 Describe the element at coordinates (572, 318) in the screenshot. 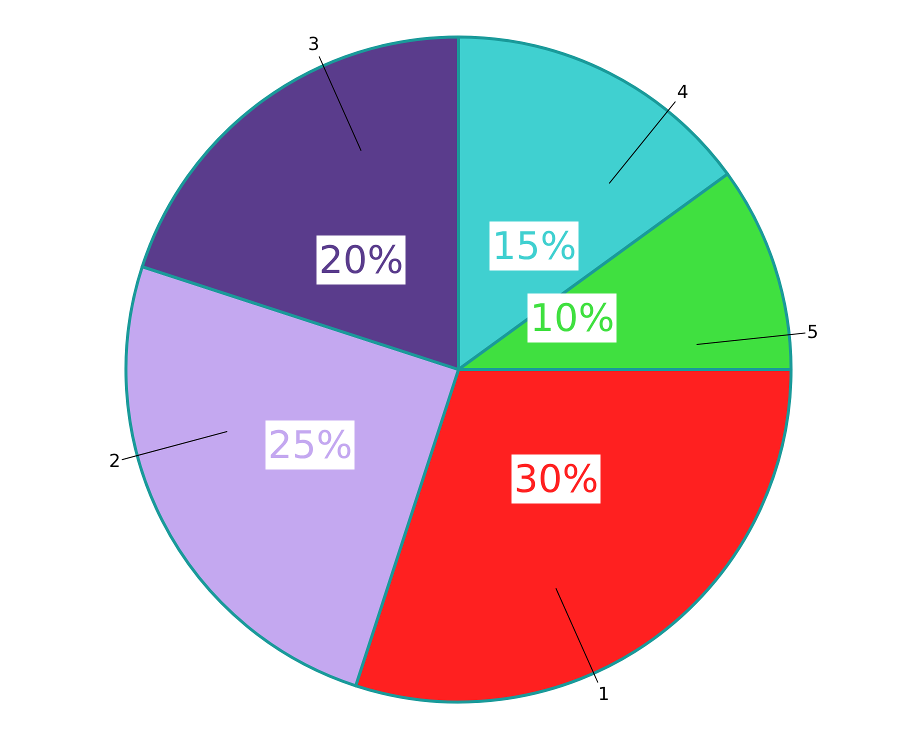

I see `data-label: 10%` at that location.